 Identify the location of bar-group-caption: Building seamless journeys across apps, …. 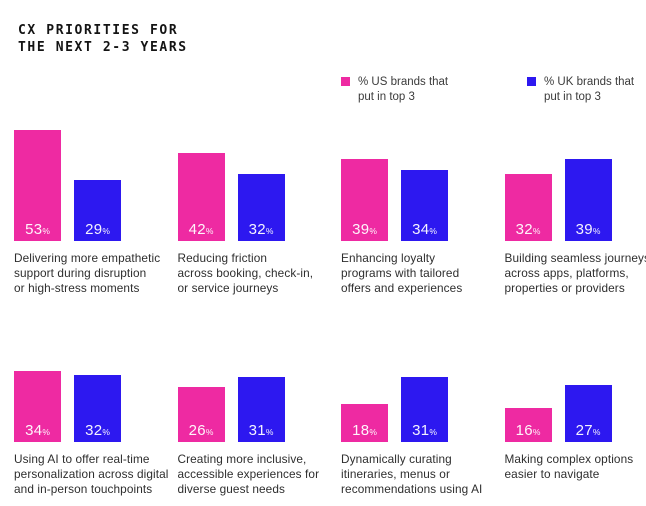
(575, 273).